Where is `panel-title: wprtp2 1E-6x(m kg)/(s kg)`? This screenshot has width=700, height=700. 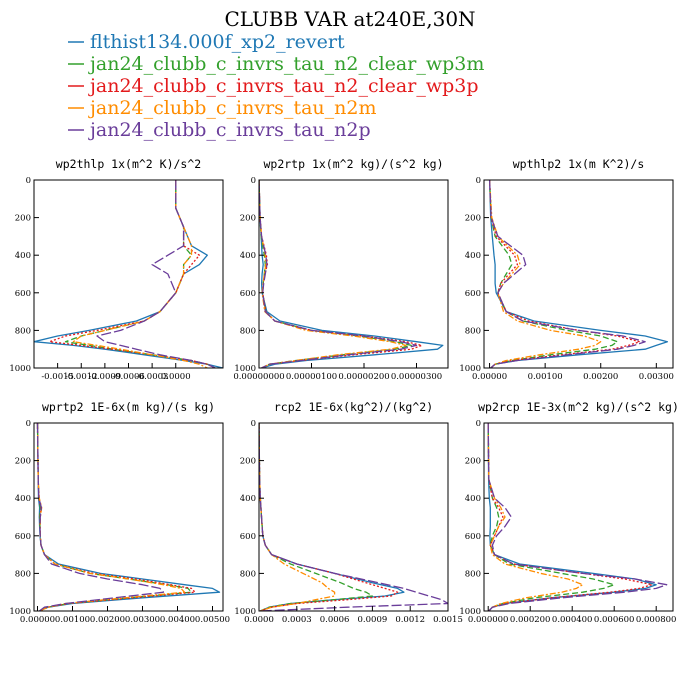 panel-title: wprtp2 1E-6x(m kg)/(s kg) is located at coordinates (128, 407).